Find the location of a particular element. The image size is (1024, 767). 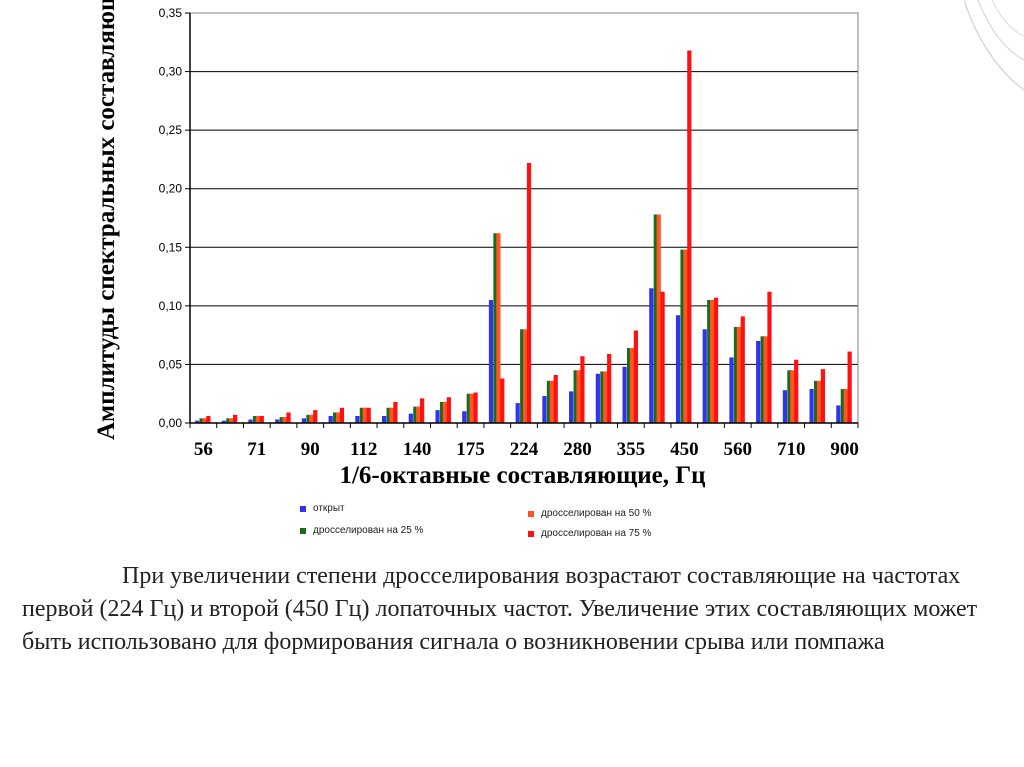

x-tick-label: 900 is located at coordinates (844, 449).